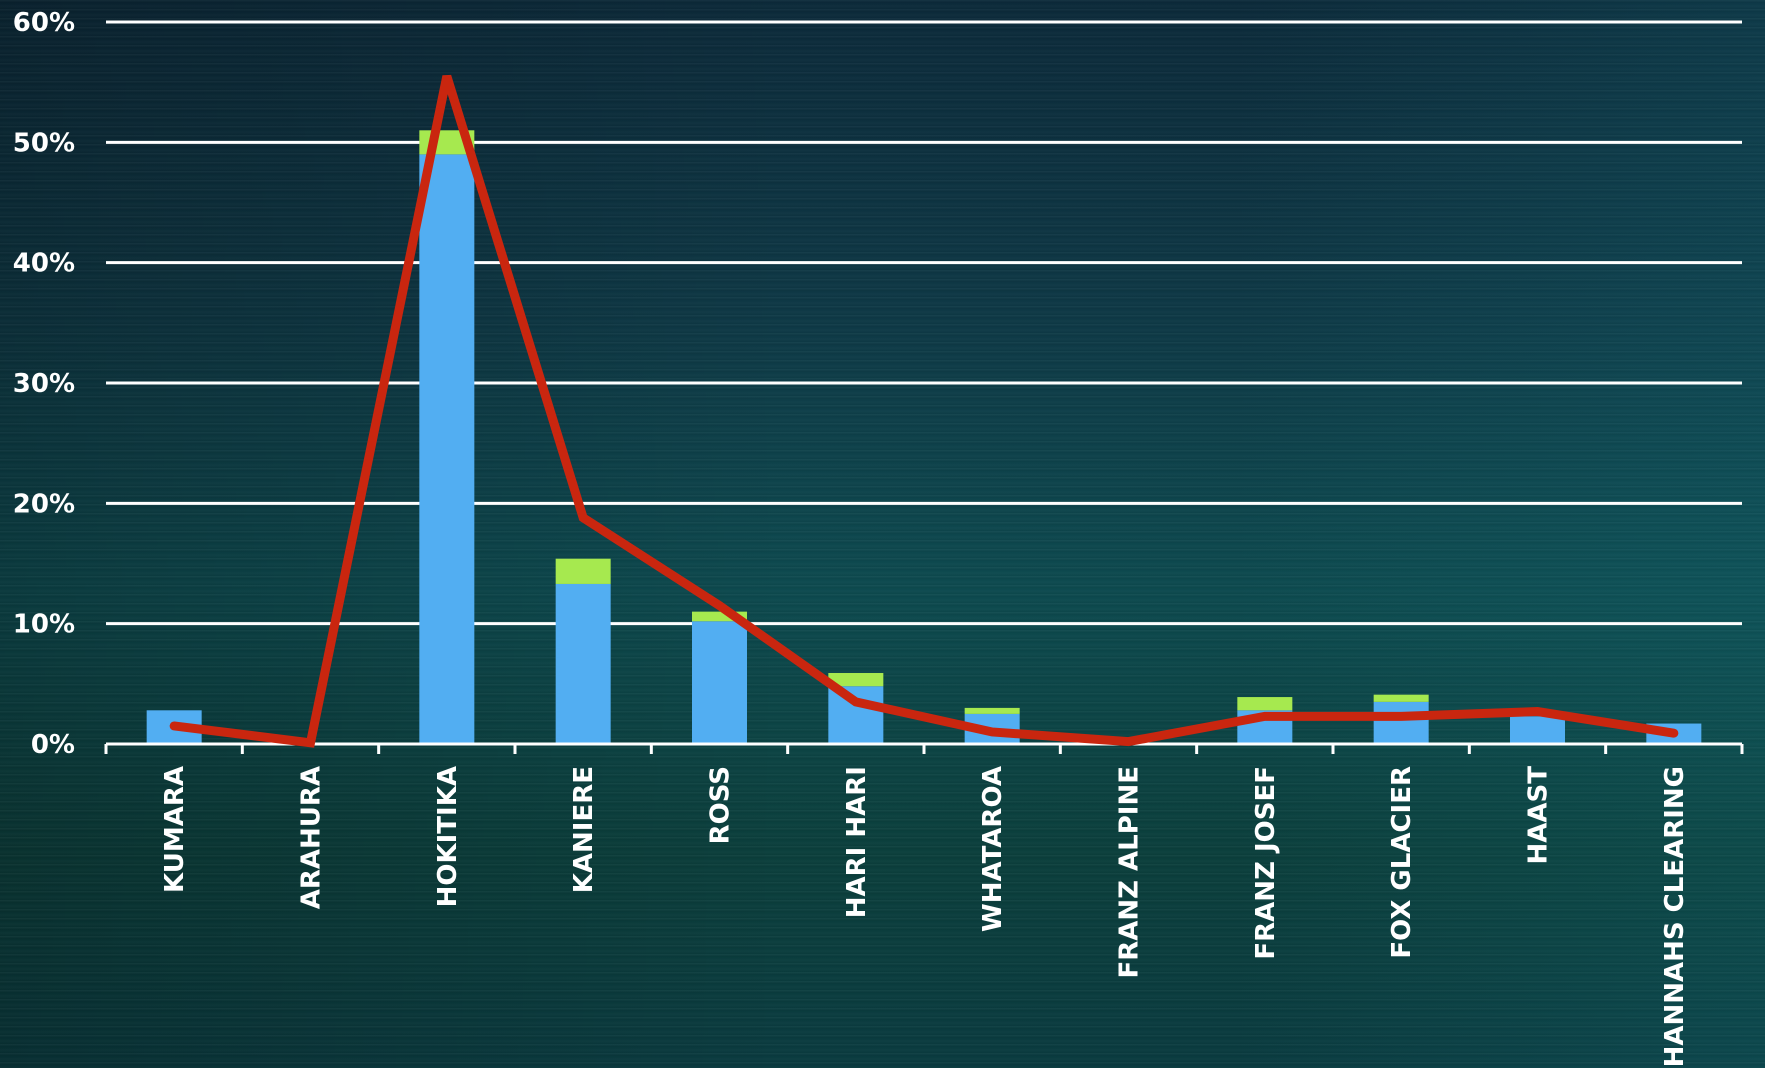 The width and height of the screenshot is (1765, 1068). Describe the element at coordinates (44, 264) in the screenshot. I see `y-tick-label: 40%` at that location.